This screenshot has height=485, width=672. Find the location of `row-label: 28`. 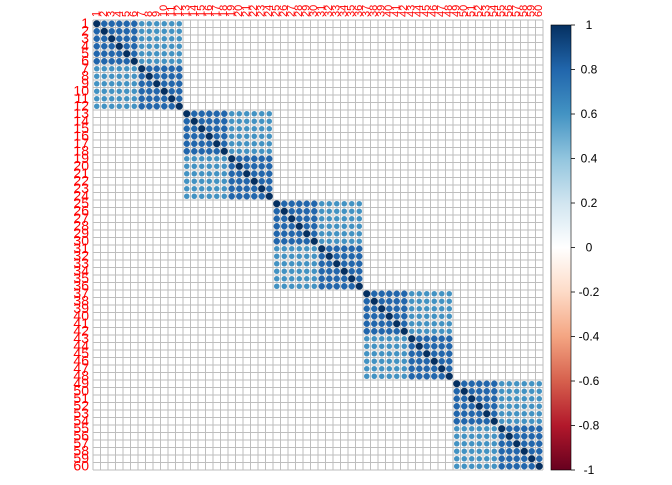

row-label: 28 is located at coordinates (81, 225).